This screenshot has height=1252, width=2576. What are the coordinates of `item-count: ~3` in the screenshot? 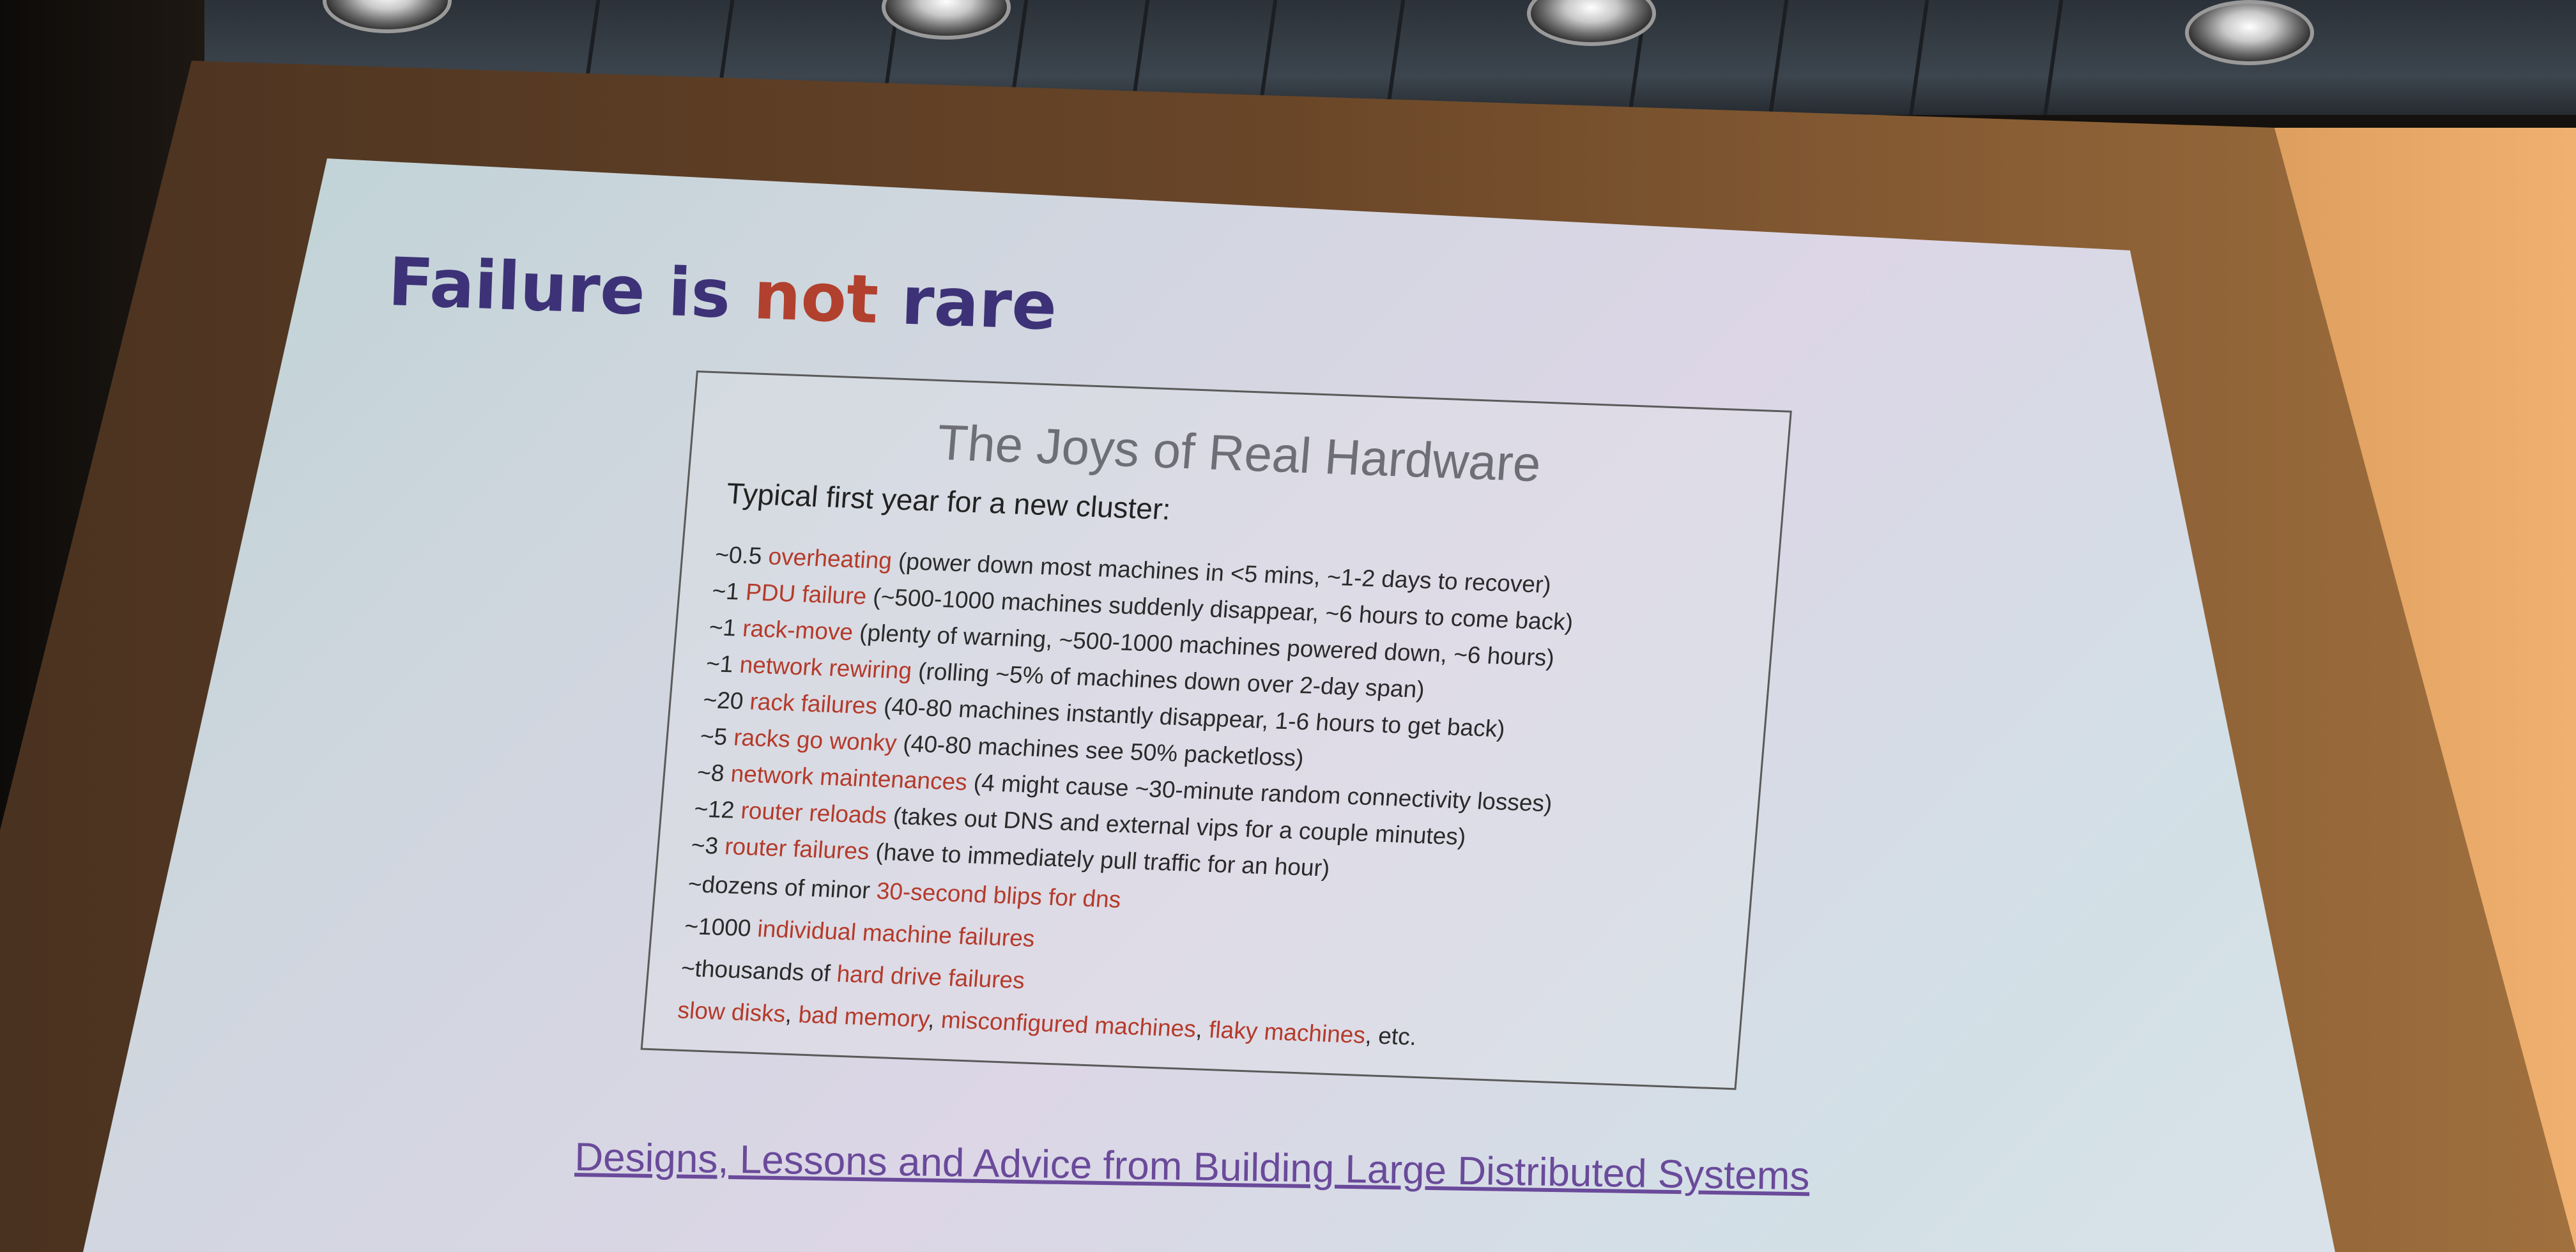 It's located at (708, 846).